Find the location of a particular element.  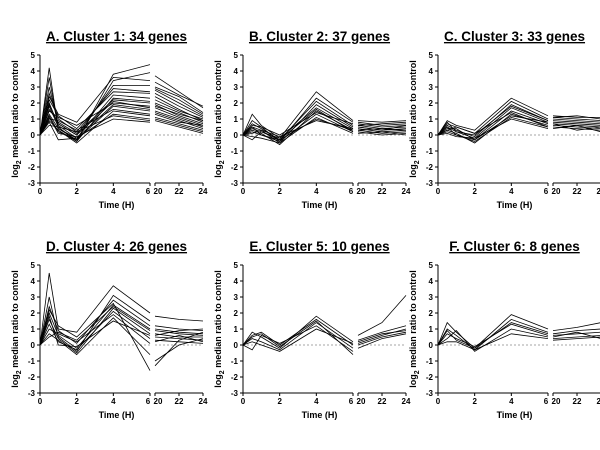

series-14-late is located at coordinates (179, 124).